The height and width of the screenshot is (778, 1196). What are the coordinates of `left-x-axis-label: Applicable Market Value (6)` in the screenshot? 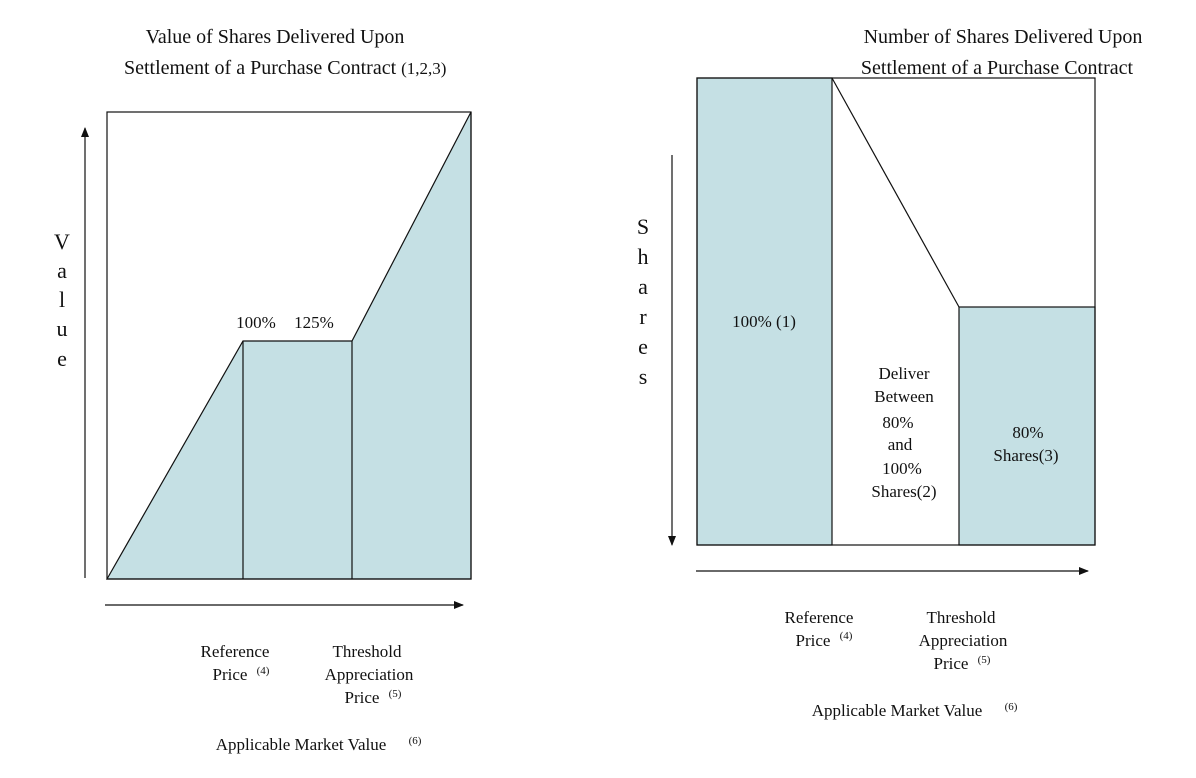 It's located at (319, 744).